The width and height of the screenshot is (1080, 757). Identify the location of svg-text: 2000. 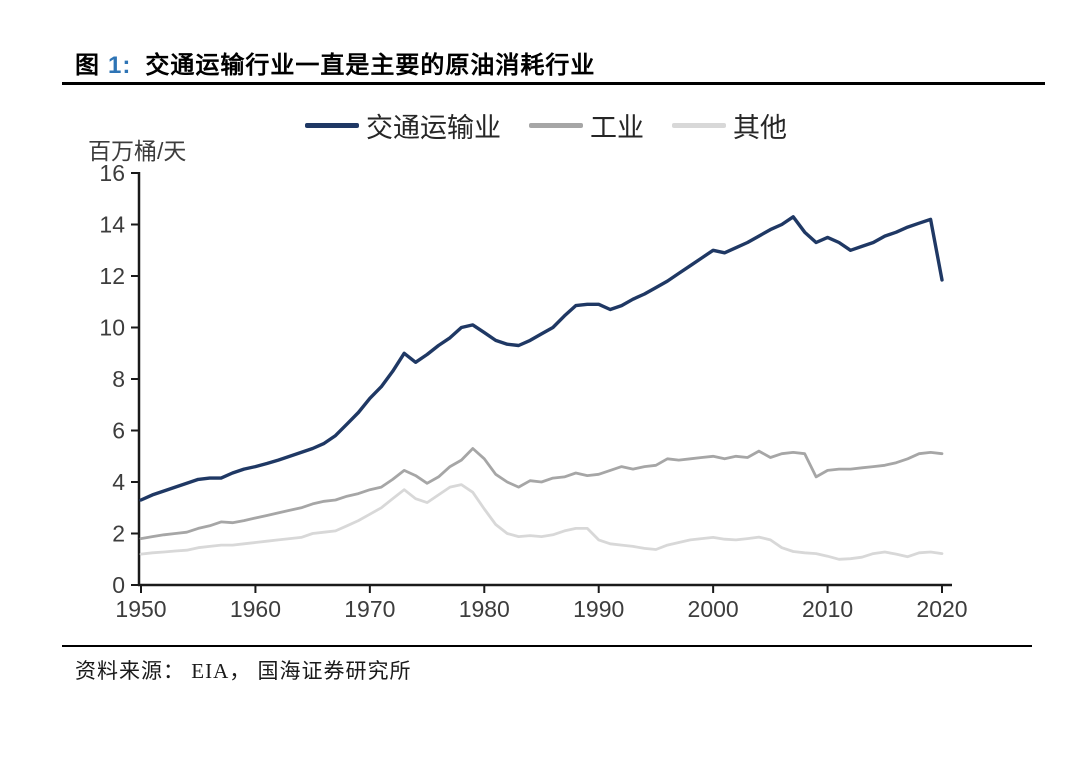
(713, 609).